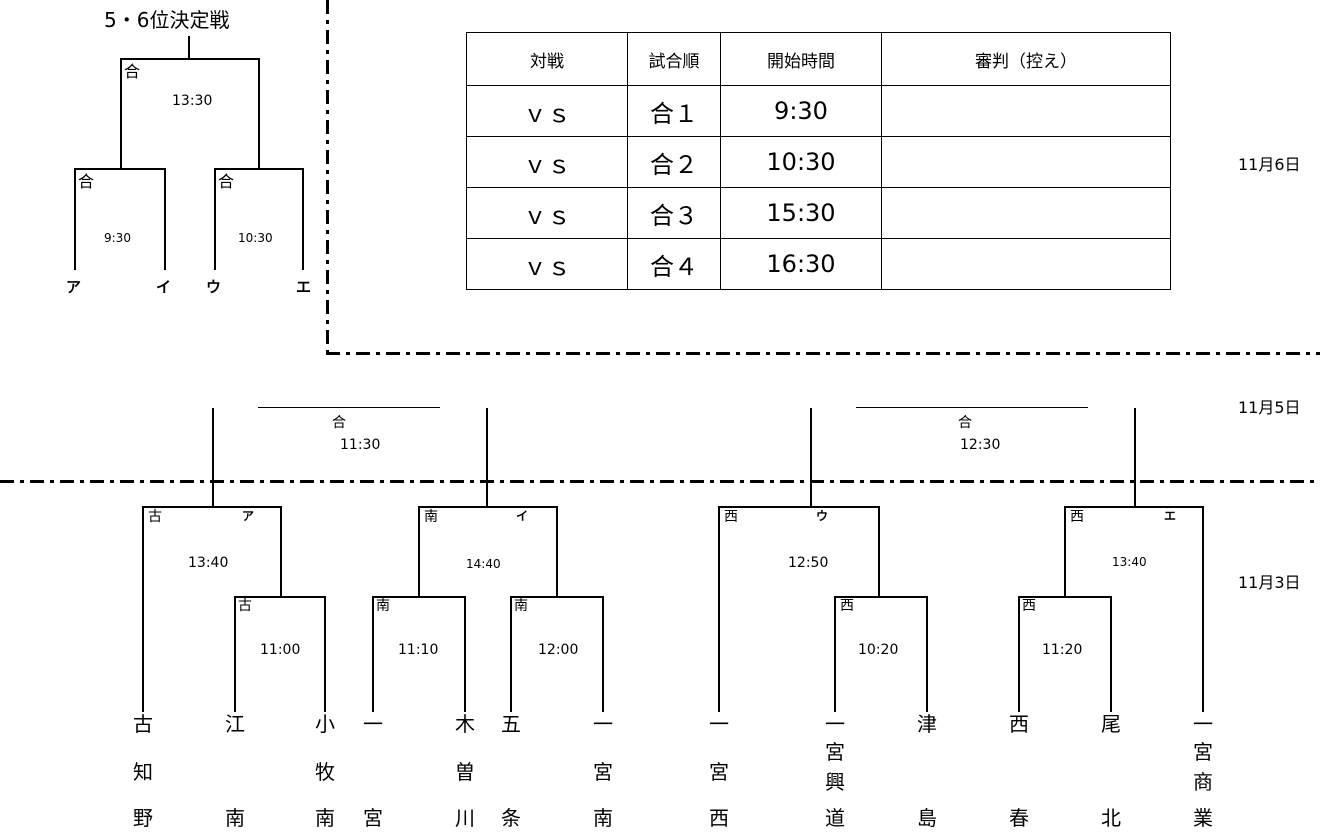 The height and width of the screenshot is (832, 1320). I want to click on semi-left-label: 合, so click(339, 423).